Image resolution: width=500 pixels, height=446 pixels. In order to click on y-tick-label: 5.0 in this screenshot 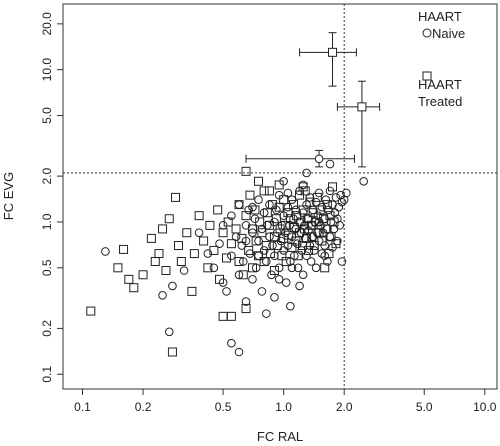, I will do `click(47, 115)`.